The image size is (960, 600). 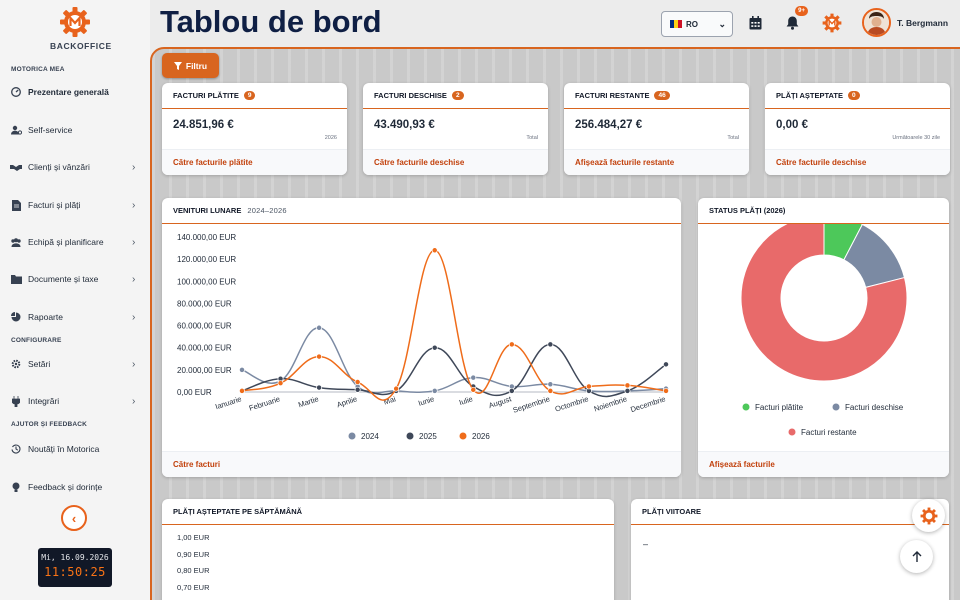 I want to click on status-link: Afișează facturile, so click(x=823, y=464).